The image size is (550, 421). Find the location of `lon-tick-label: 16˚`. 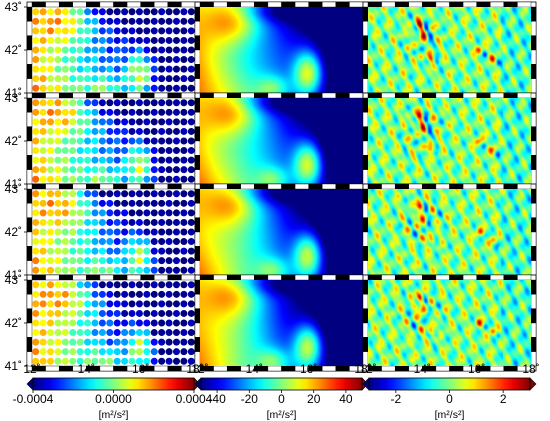

lon-tick-label: 16˚ is located at coordinates (476, 369).